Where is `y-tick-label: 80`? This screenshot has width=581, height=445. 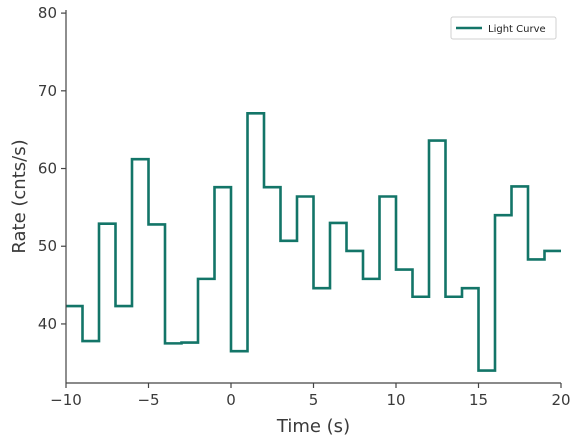
y-tick-label: 80 is located at coordinates (47, 13).